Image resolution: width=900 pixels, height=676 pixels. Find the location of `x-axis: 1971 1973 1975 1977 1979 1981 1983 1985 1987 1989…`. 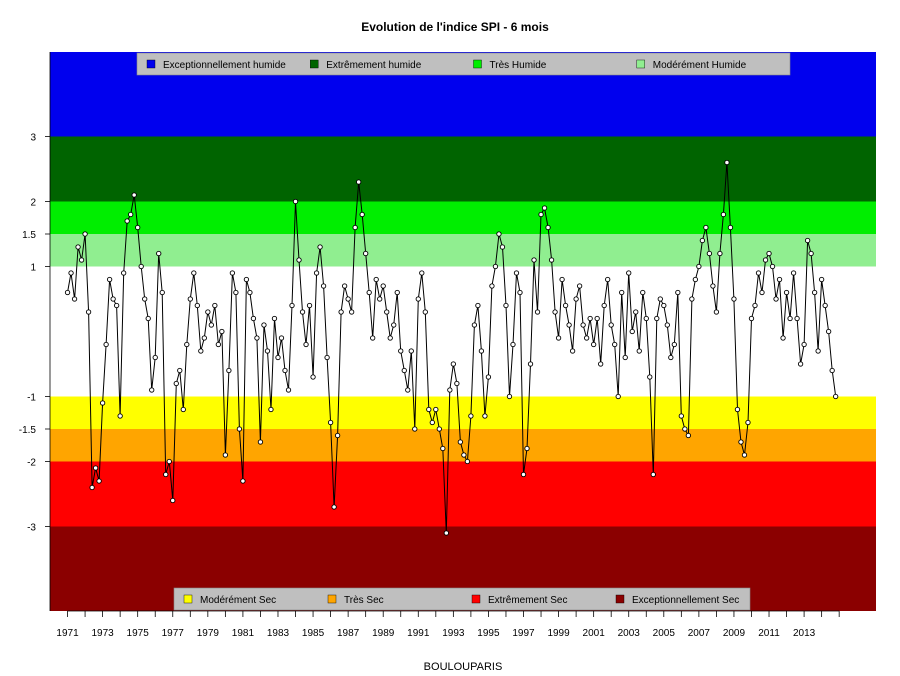

x-axis: 1971 1973 1975 1977 1979 1981 1983 1985 1987 1989… is located at coordinates (448, 624).